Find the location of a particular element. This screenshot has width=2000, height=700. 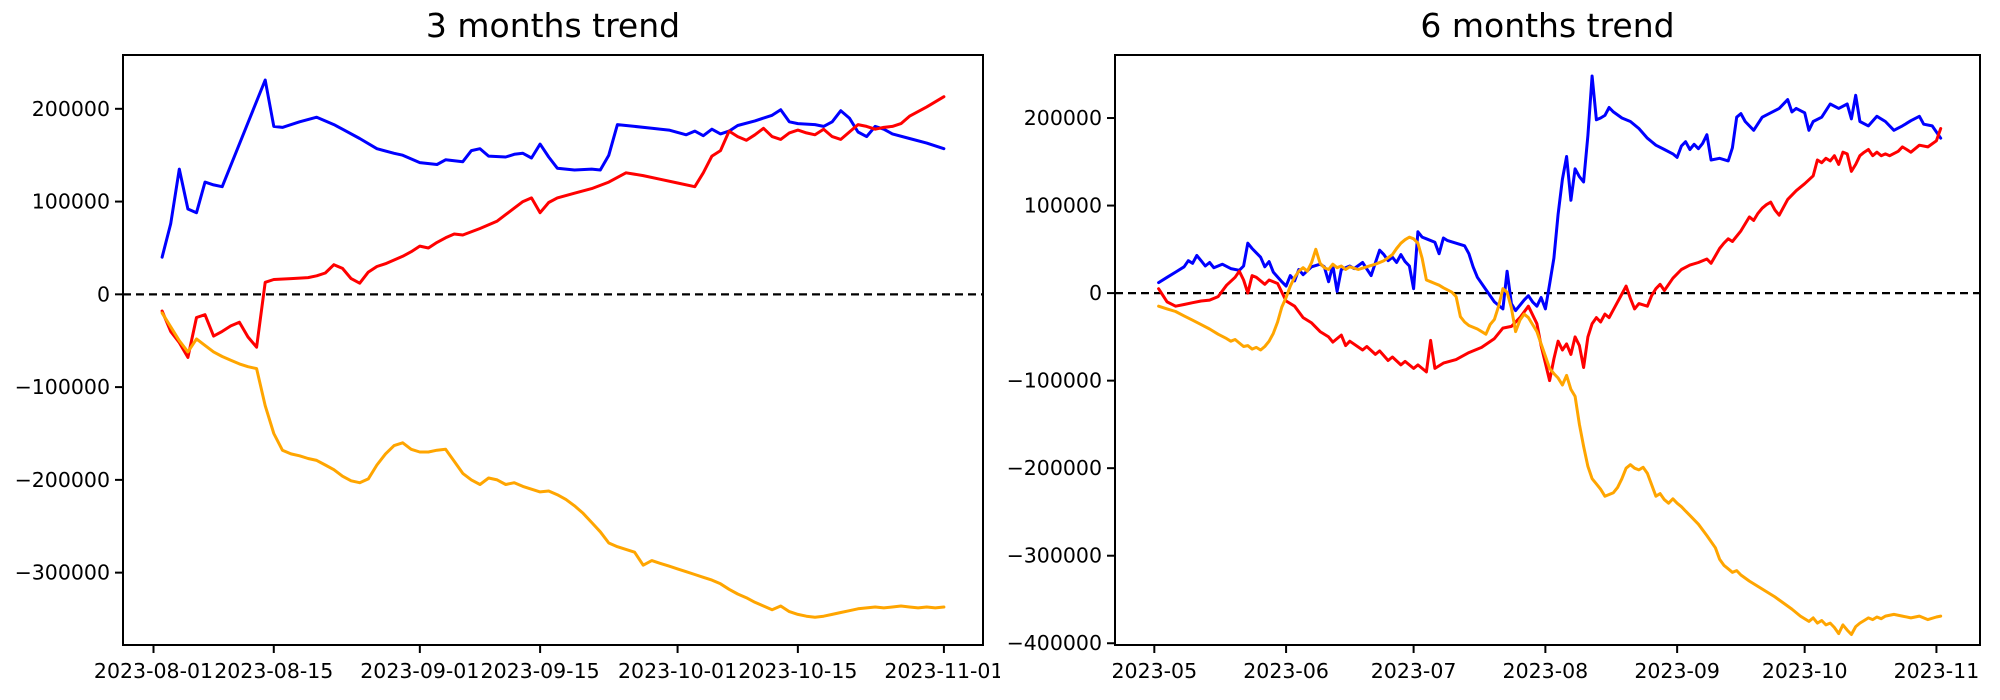

x-tick-label: 2023-09 is located at coordinates (1677, 671).